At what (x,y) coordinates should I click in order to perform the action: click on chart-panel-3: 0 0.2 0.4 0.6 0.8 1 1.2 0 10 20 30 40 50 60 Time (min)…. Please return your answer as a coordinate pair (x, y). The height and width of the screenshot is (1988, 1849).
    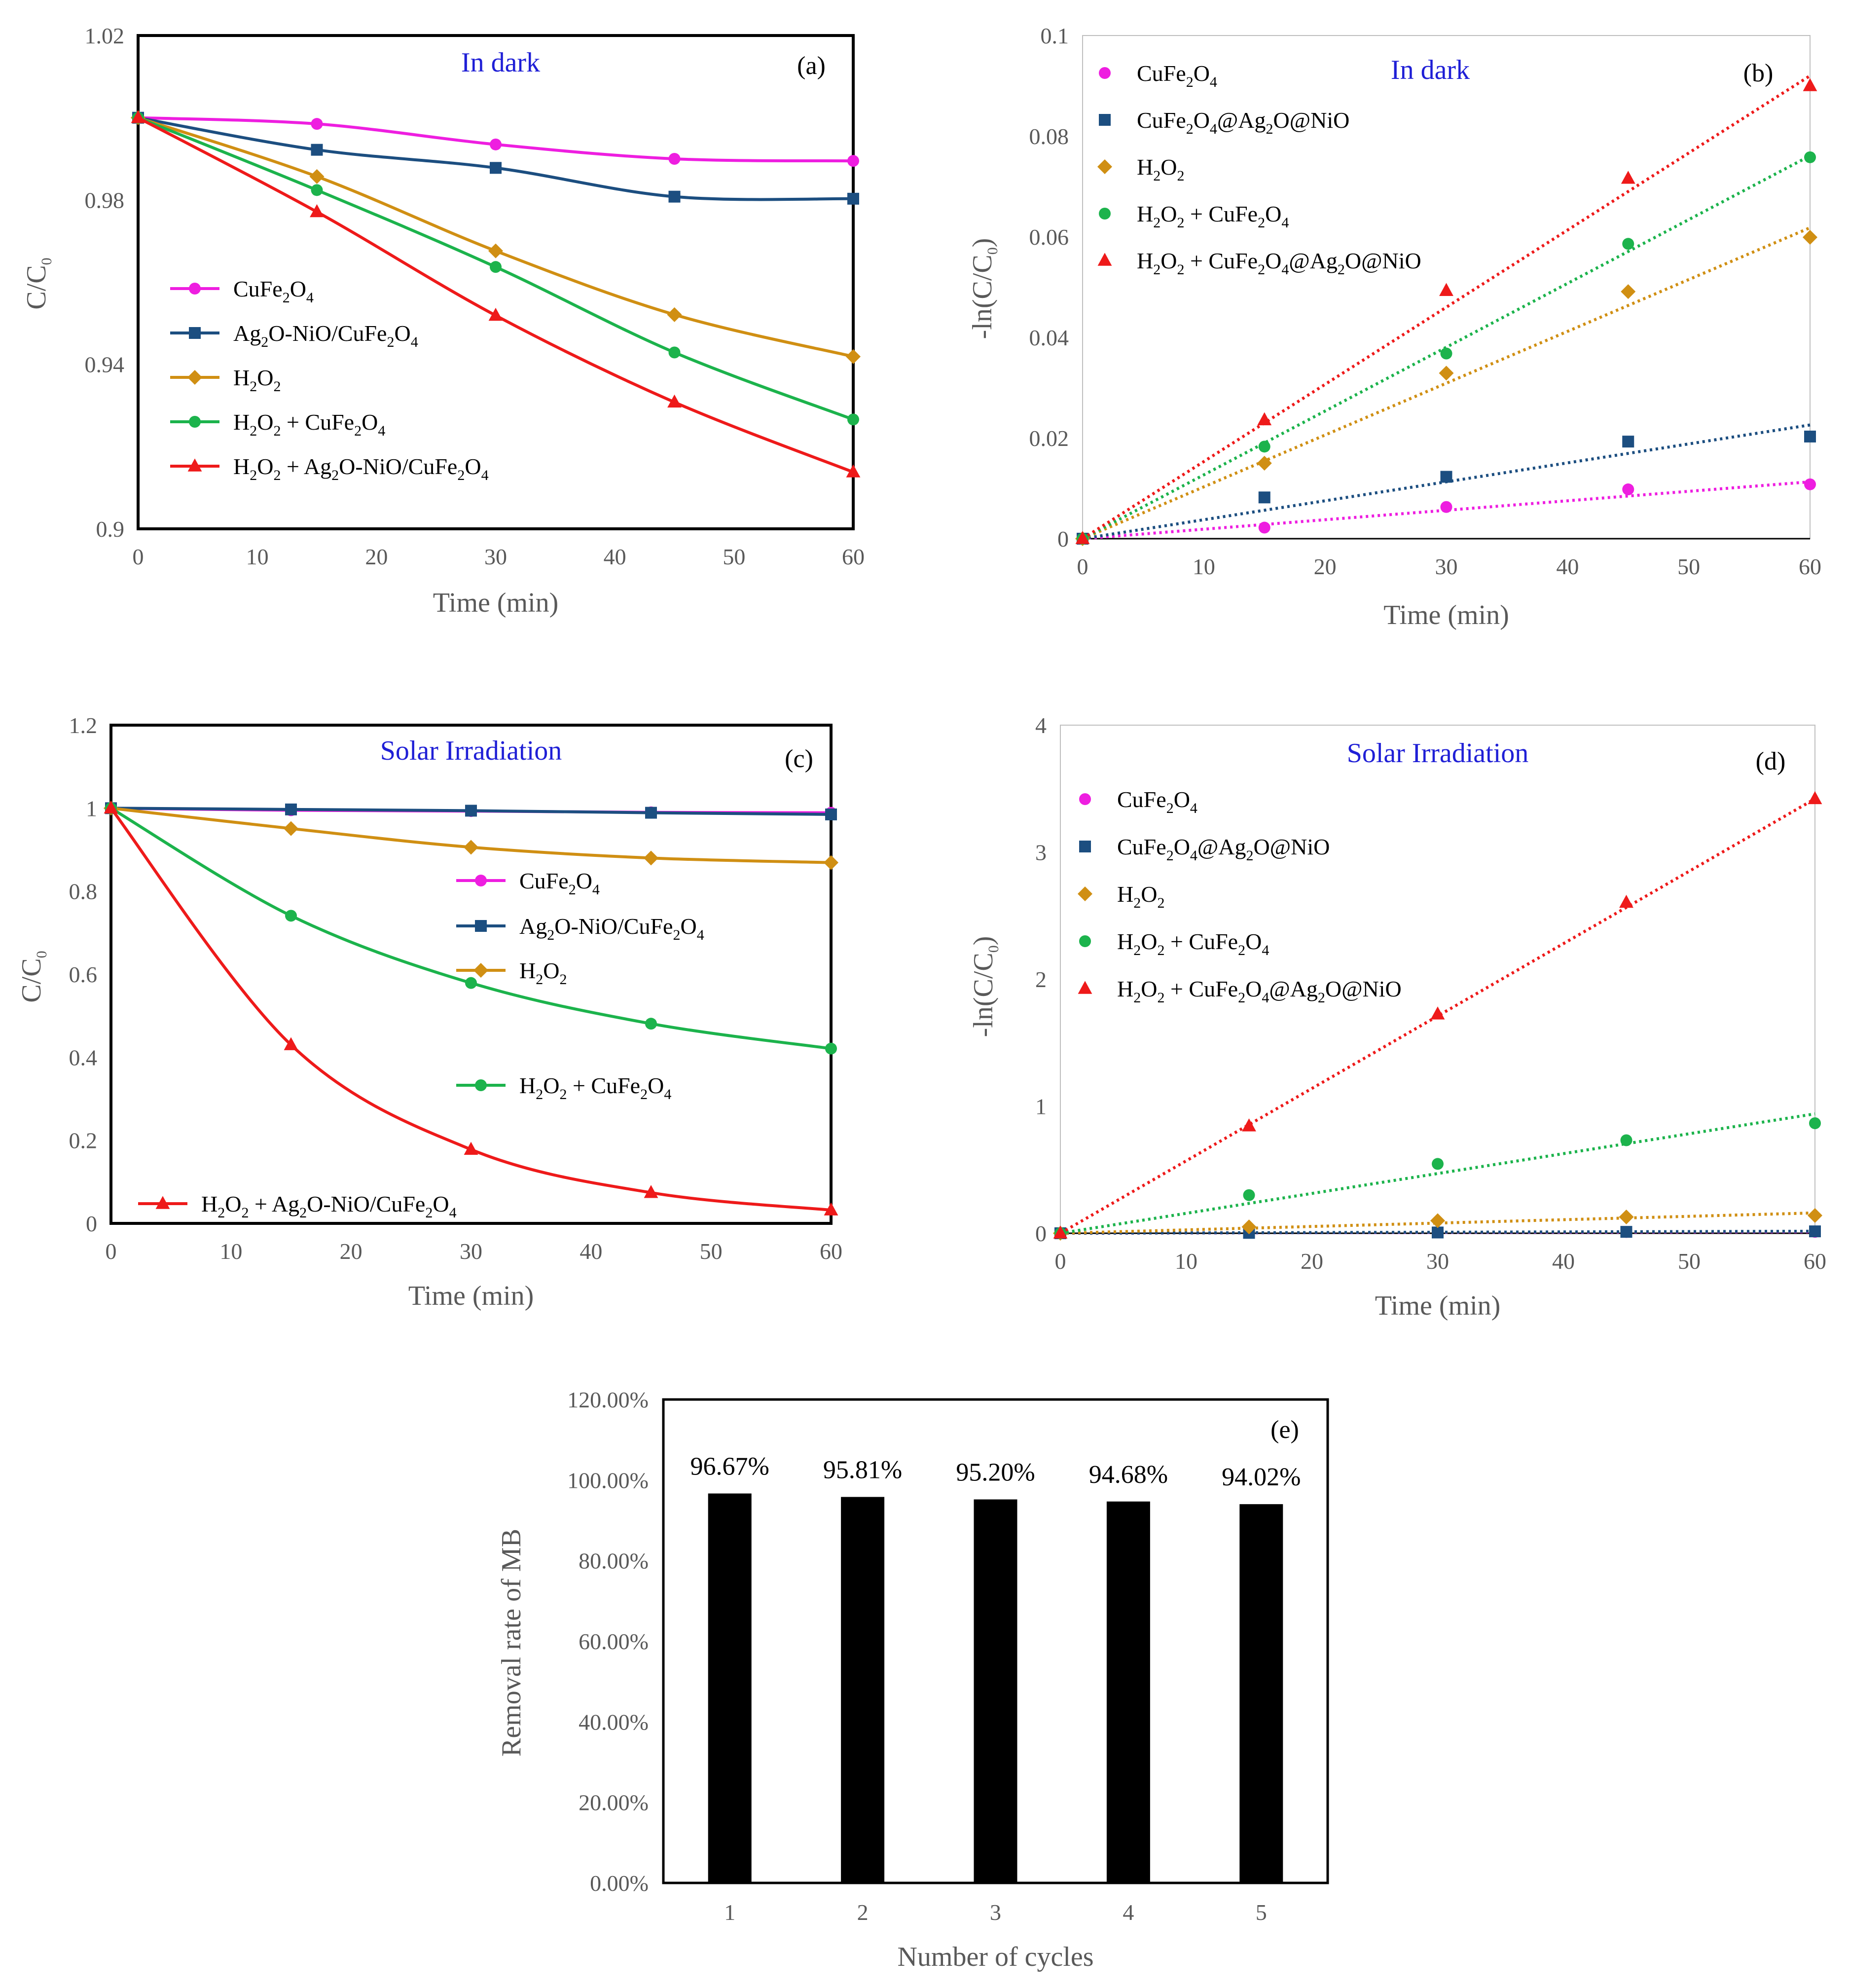
    Looking at the image, I should click on (429, 1012).